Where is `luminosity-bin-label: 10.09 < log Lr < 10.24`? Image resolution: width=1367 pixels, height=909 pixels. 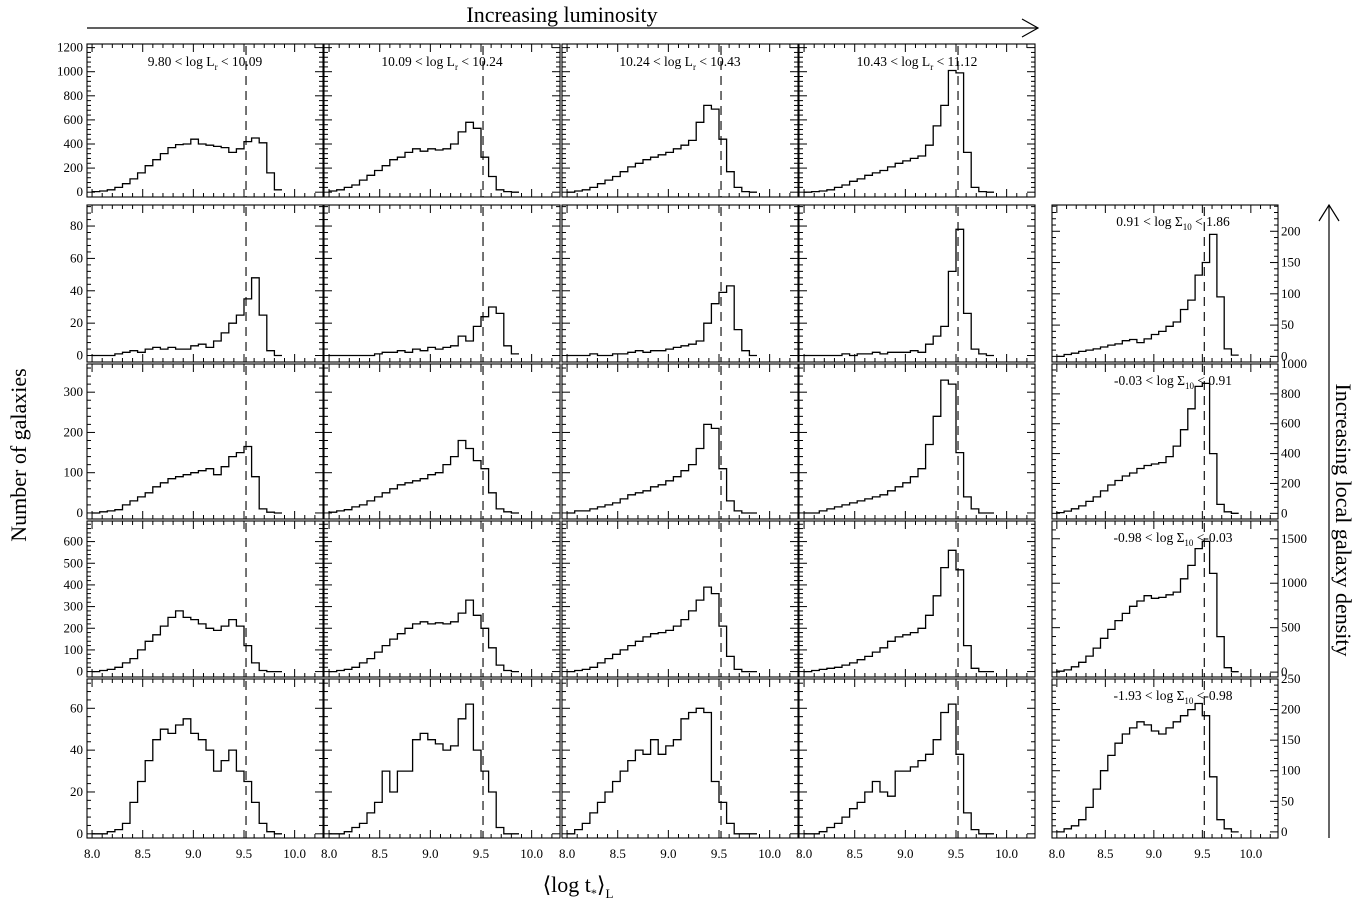
luminosity-bin-label: 10.09 < log Lr < 10.24 is located at coordinates (442, 63).